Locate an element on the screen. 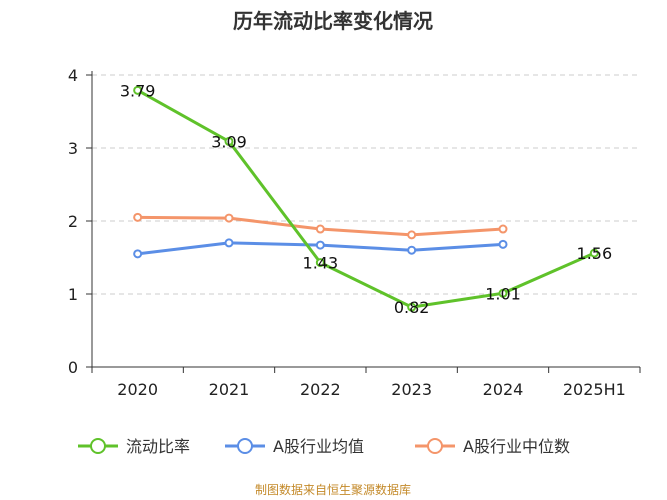 This screenshot has height=500, width=667. chart-title: 历年流动比率变化情况 is located at coordinates (333, 21).